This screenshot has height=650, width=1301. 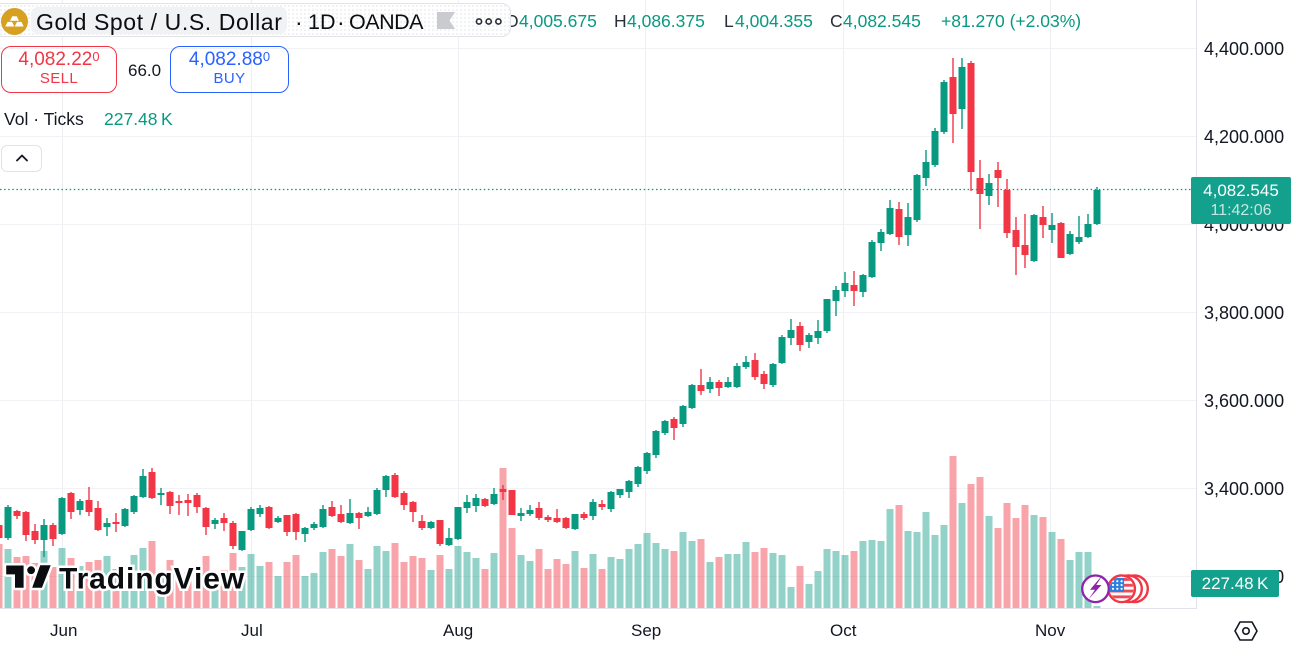 What do you see at coordinates (152, 579) in the screenshot?
I see `svg-text: TradingView` at bounding box center [152, 579].